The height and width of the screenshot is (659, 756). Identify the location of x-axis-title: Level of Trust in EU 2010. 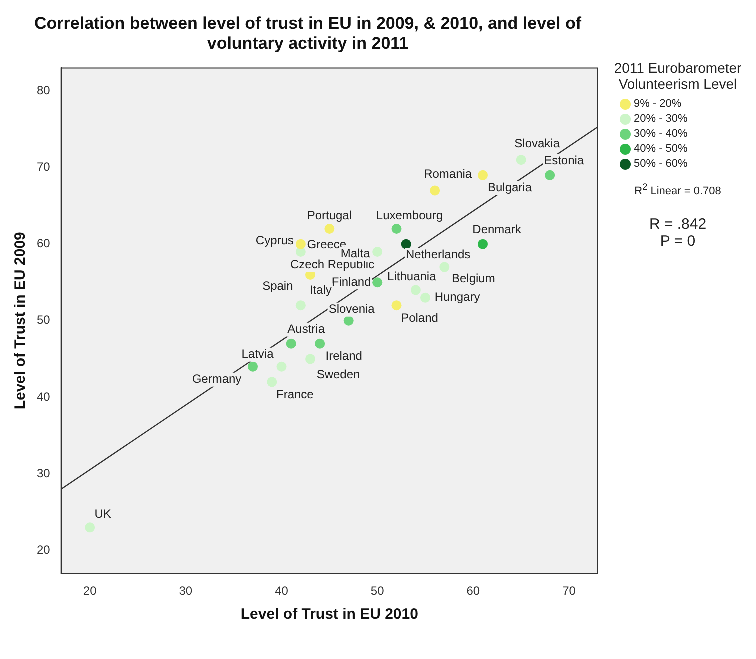
(329, 615).